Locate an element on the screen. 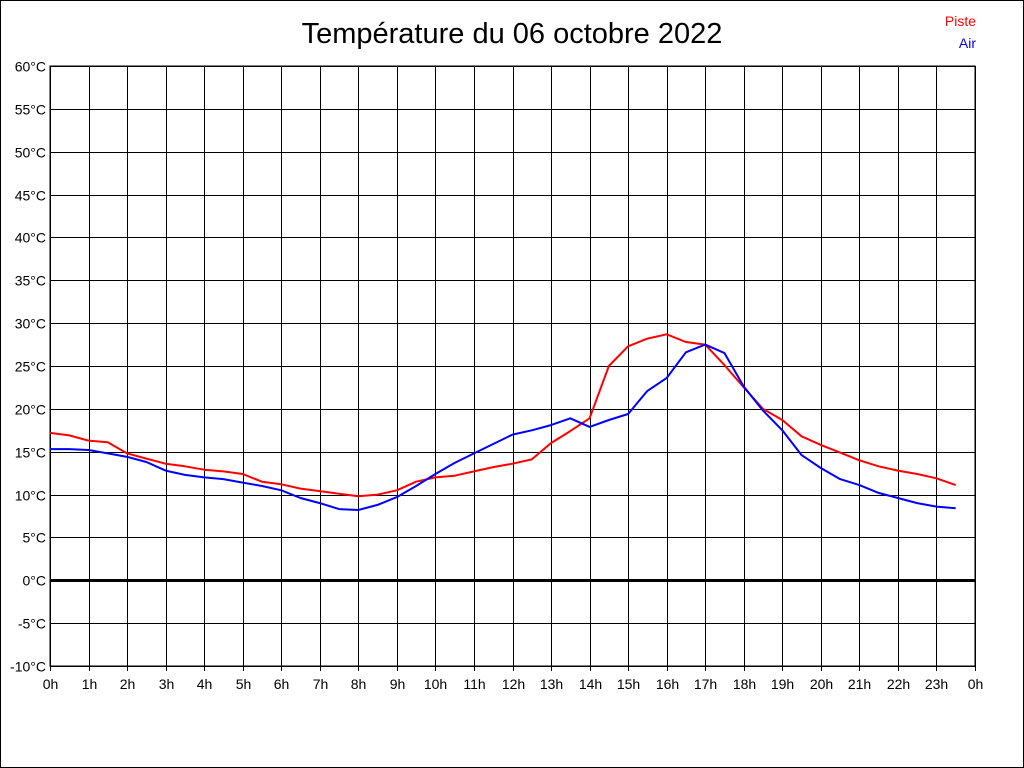 The height and width of the screenshot is (768, 1024). y-tick-label: 50°C is located at coordinates (30, 153).